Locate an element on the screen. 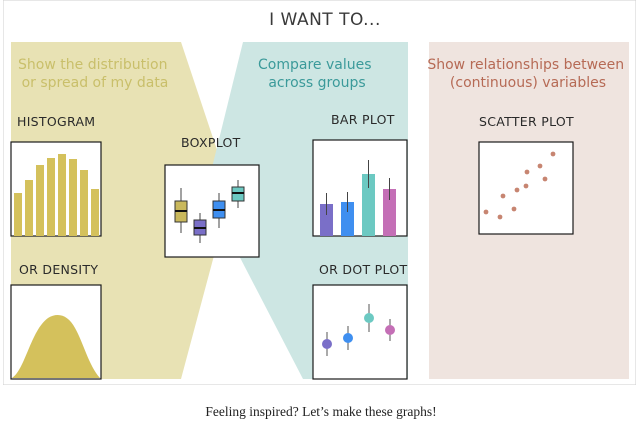 The width and height of the screenshot is (642, 423). barplot-plot is located at coordinates (360, 188).